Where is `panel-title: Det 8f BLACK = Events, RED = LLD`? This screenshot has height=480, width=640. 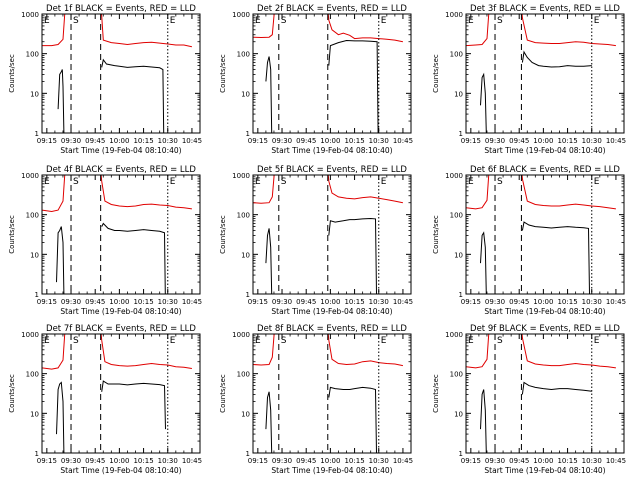
panel-title: Det 8f BLACK = Events, RED = LLD is located at coordinates (332, 329).